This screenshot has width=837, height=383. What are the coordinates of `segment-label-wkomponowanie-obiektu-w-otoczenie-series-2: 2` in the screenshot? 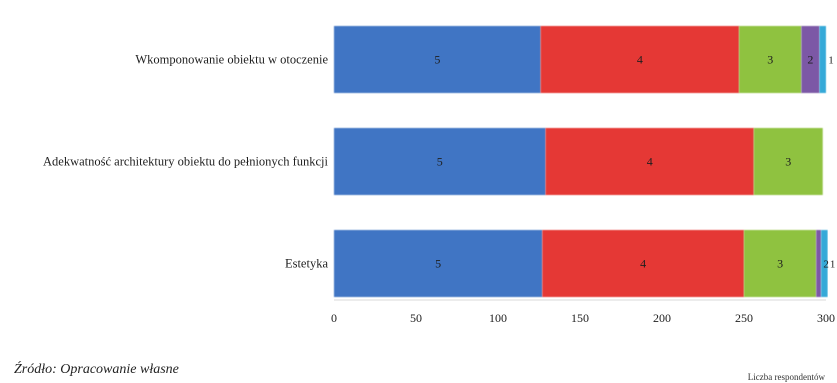 It's located at (810, 60).